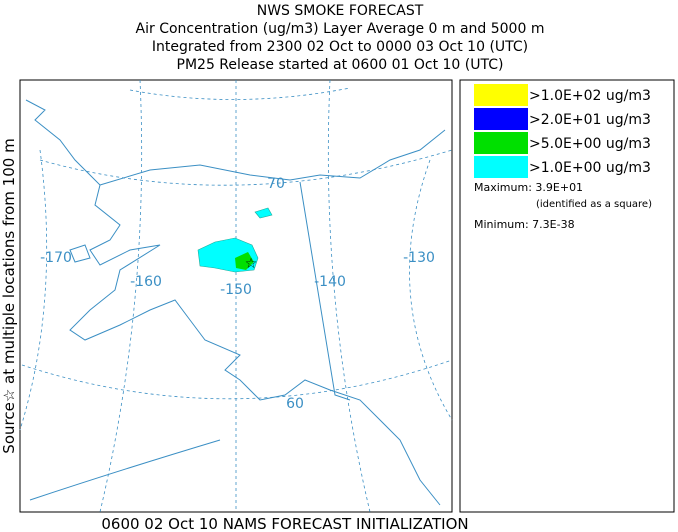  Describe the element at coordinates (295, 404) in the screenshot. I see `graticule-label: 60` at that location.